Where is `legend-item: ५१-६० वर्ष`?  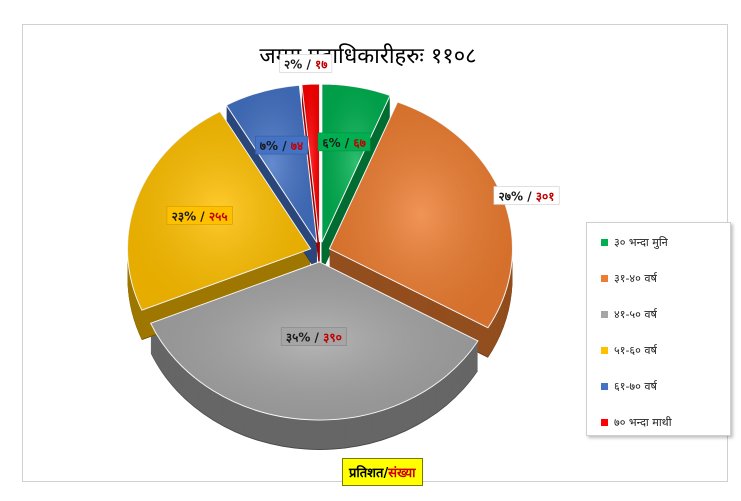
legend-item: ५१-६० वर्ष is located at coordinates (629, 350).